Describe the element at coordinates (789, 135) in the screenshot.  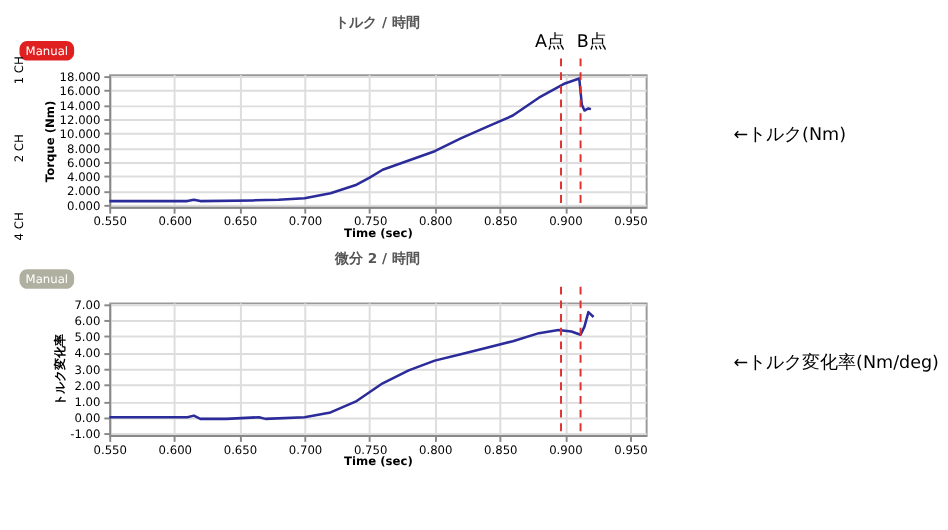
I see `text: ←トルク(Nm)` at that location.